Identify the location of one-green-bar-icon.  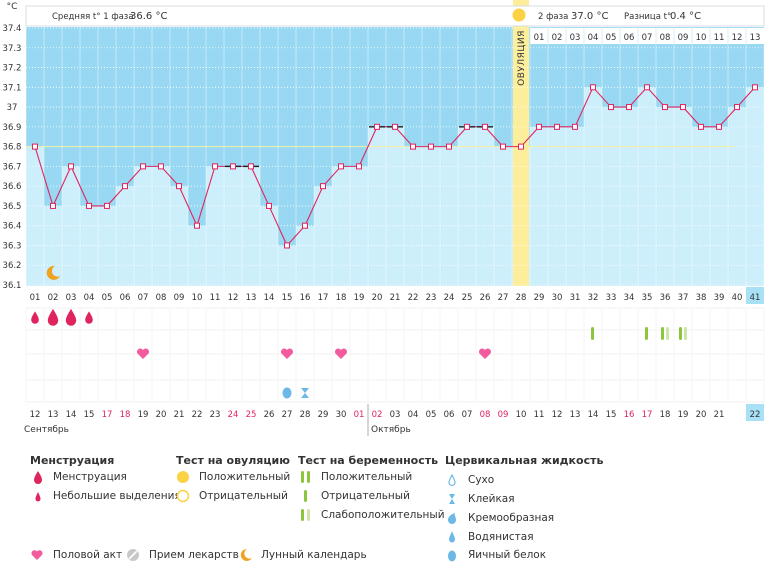
(306, 496).